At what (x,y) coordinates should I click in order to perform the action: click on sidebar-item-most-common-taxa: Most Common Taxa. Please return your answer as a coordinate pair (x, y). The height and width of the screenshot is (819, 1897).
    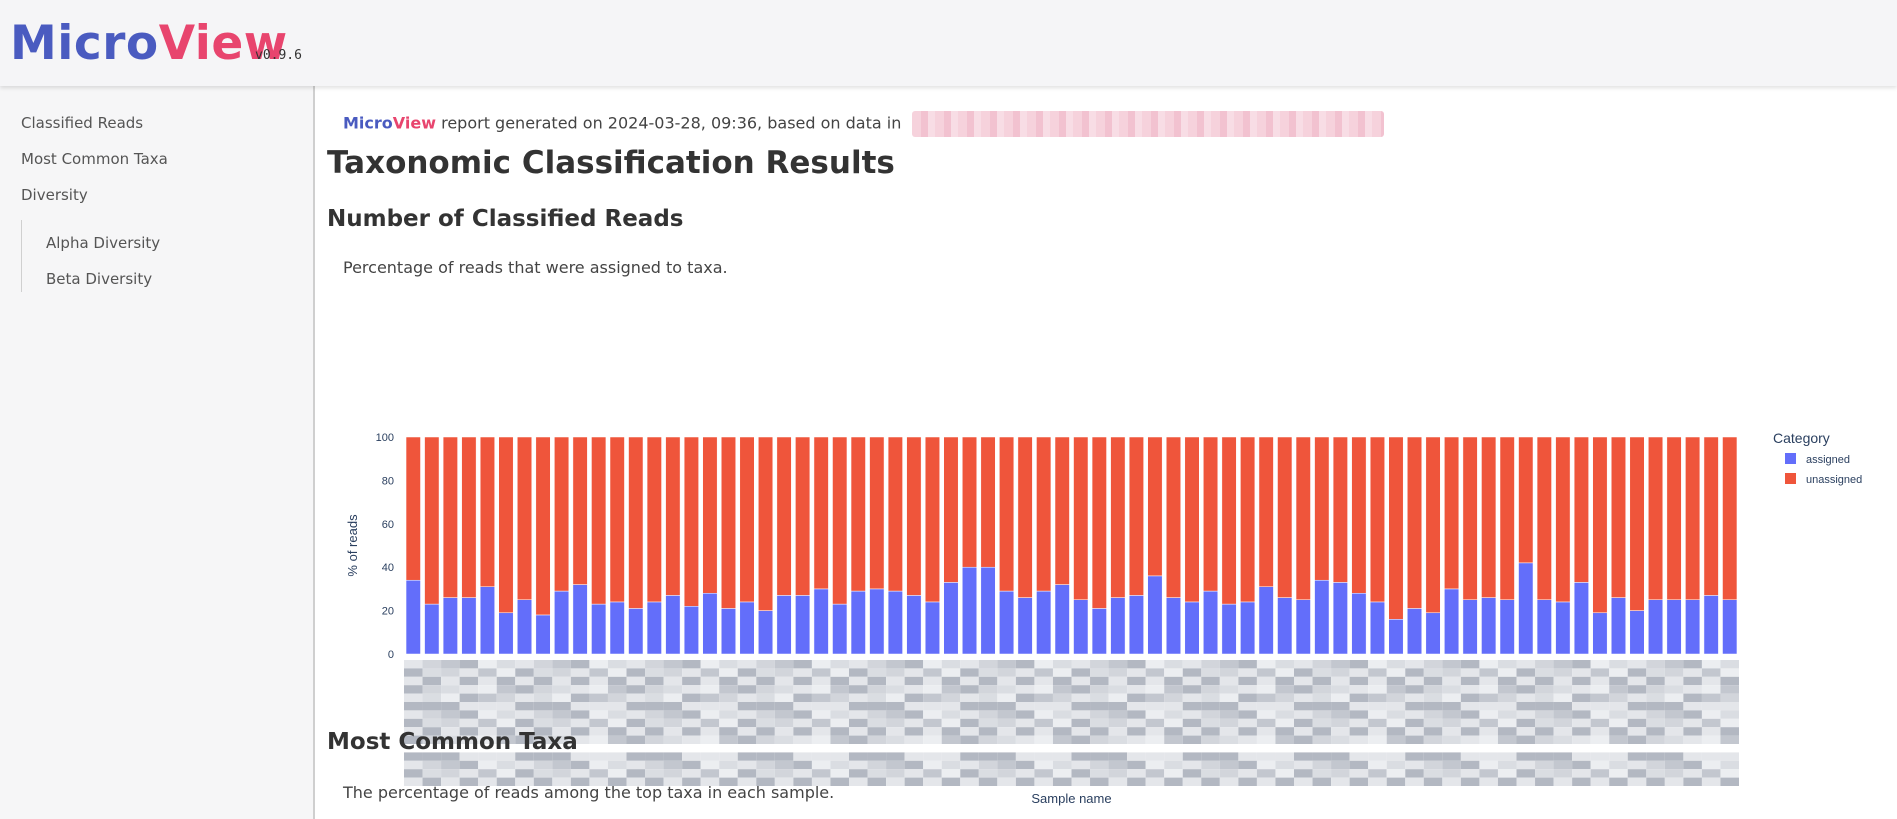
    Looking at the image, I should click on (94, 159).